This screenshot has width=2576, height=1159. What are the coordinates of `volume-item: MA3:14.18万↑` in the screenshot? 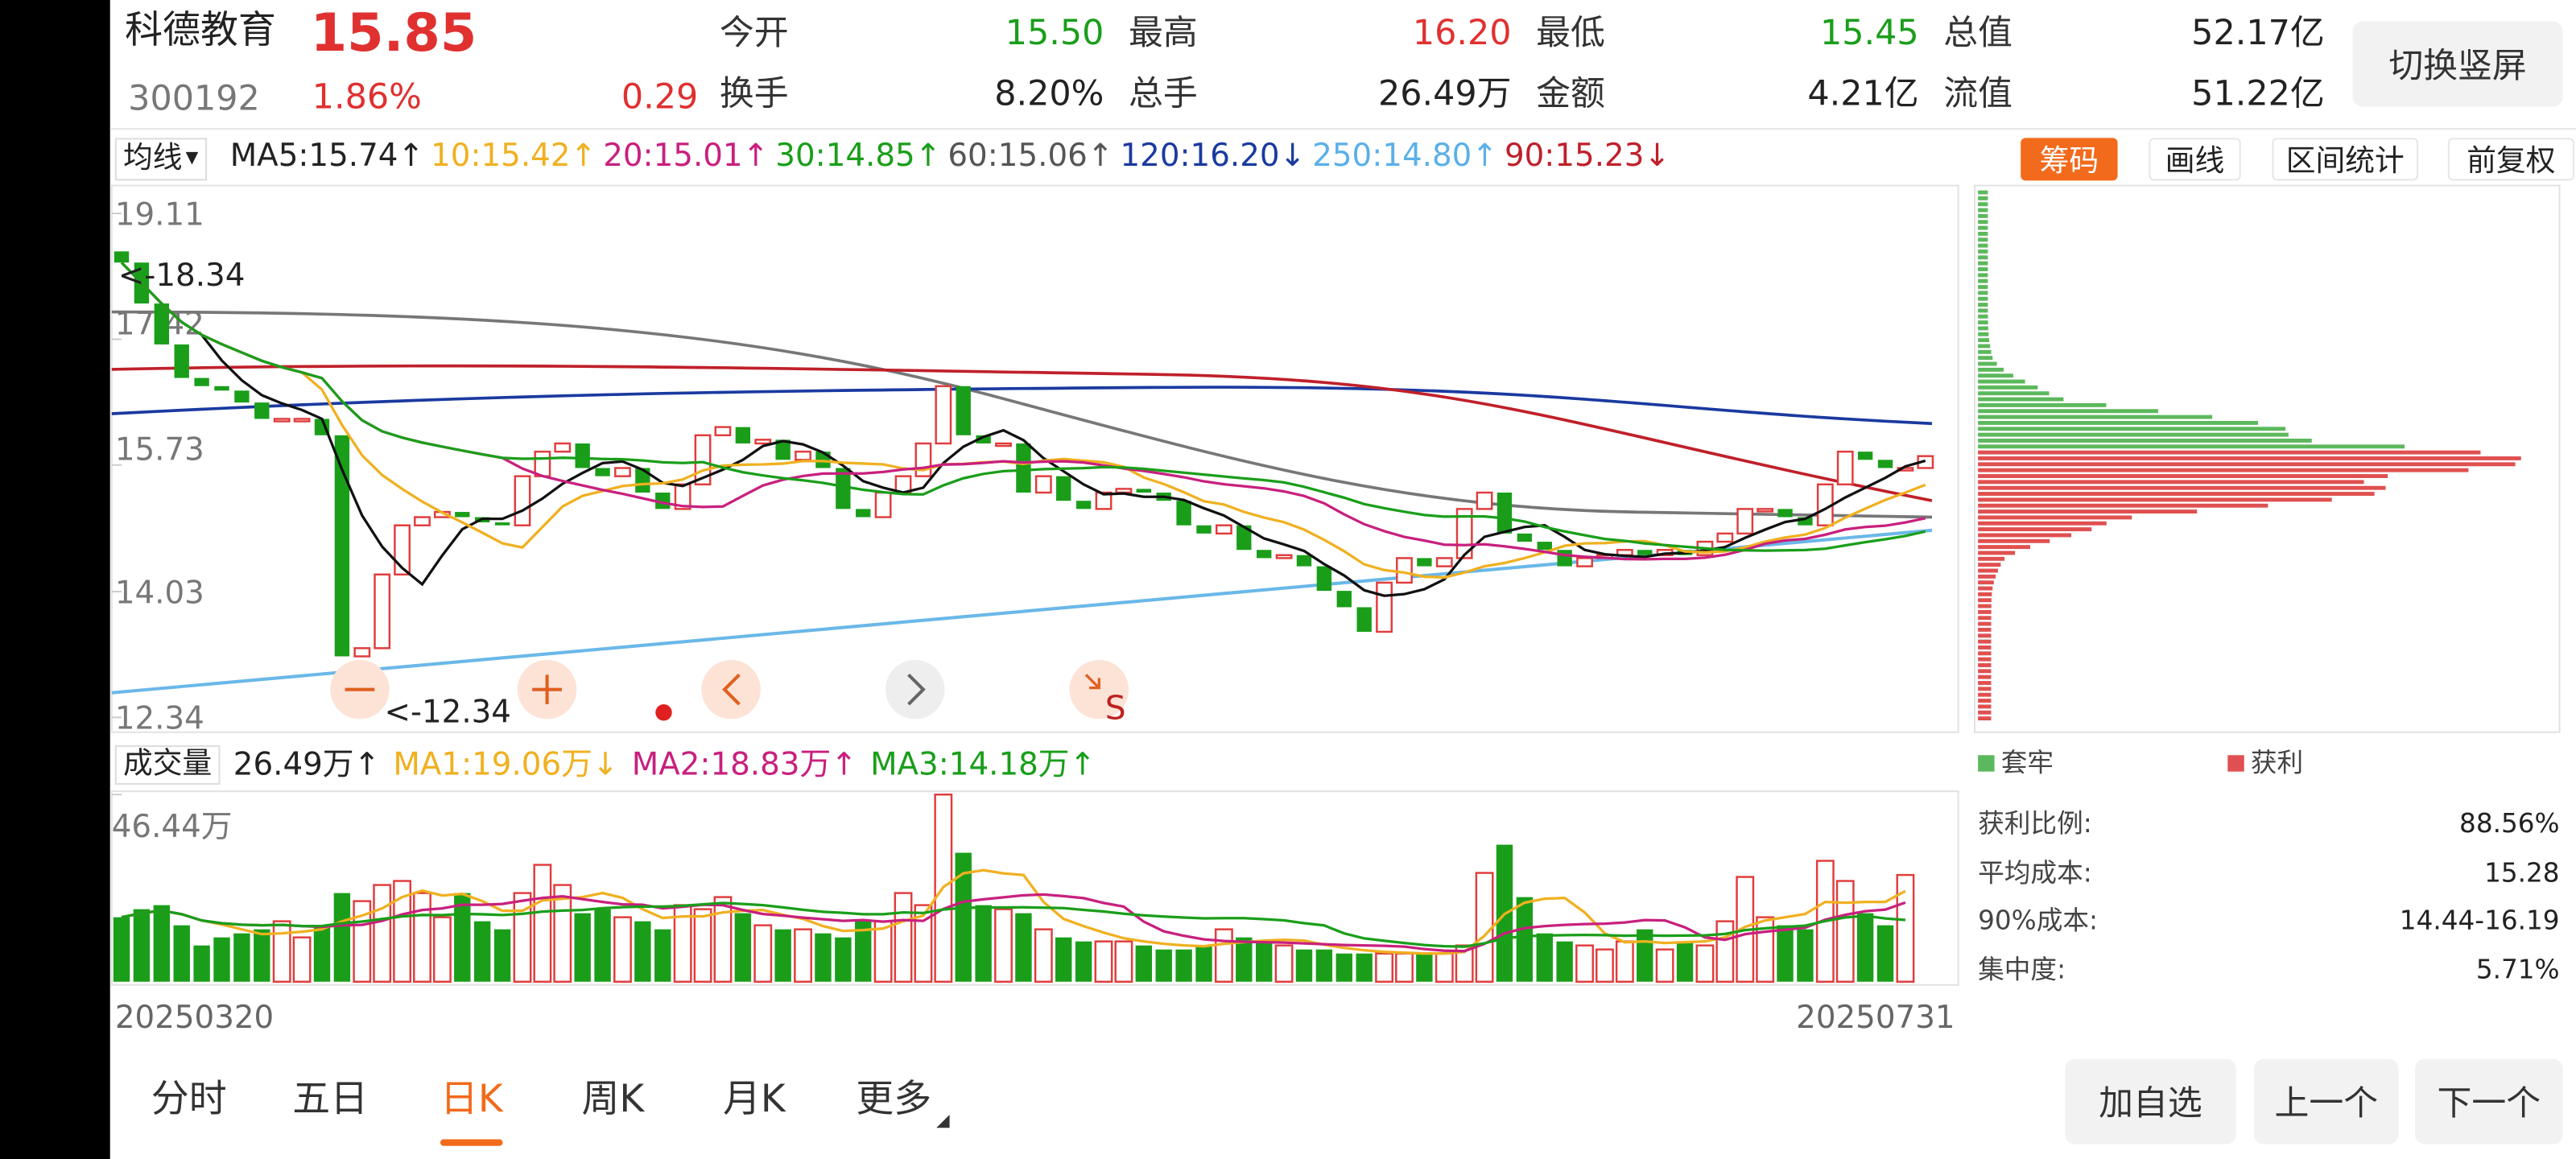 It's located at (983, 764).